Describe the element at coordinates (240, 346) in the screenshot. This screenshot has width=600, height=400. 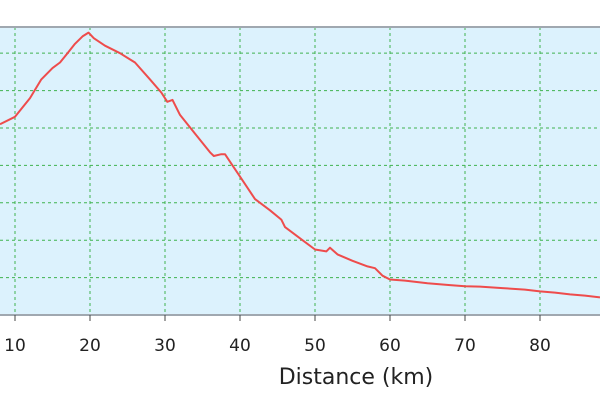
I see `x-tick-label: 40` at that location.